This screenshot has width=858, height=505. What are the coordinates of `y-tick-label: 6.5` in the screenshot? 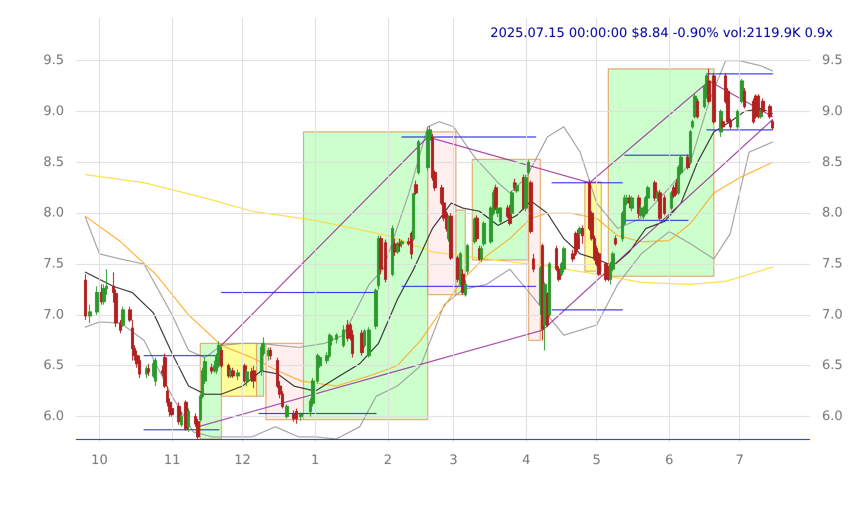 It's located at (53, 366).